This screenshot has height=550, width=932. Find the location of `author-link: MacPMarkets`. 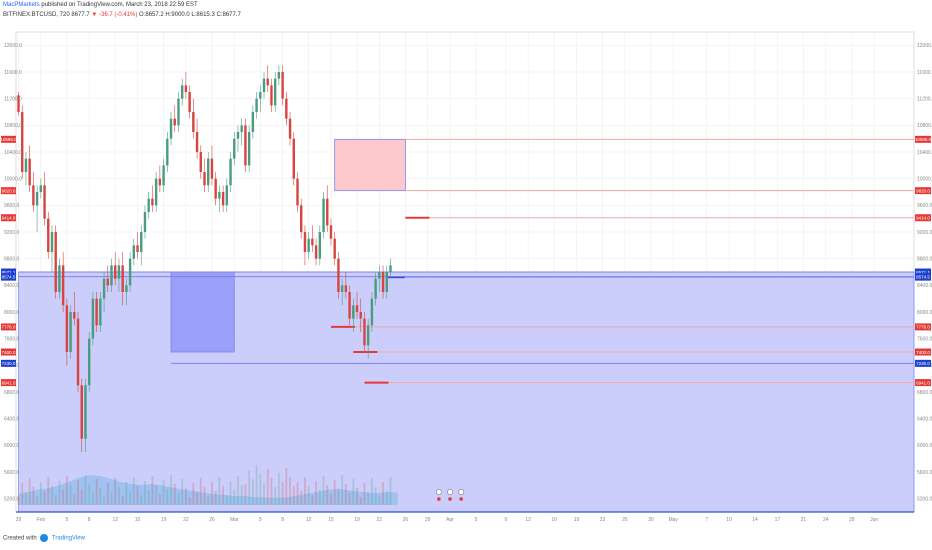

author-link: MacPMarkets is located at coordinates (21, 5).